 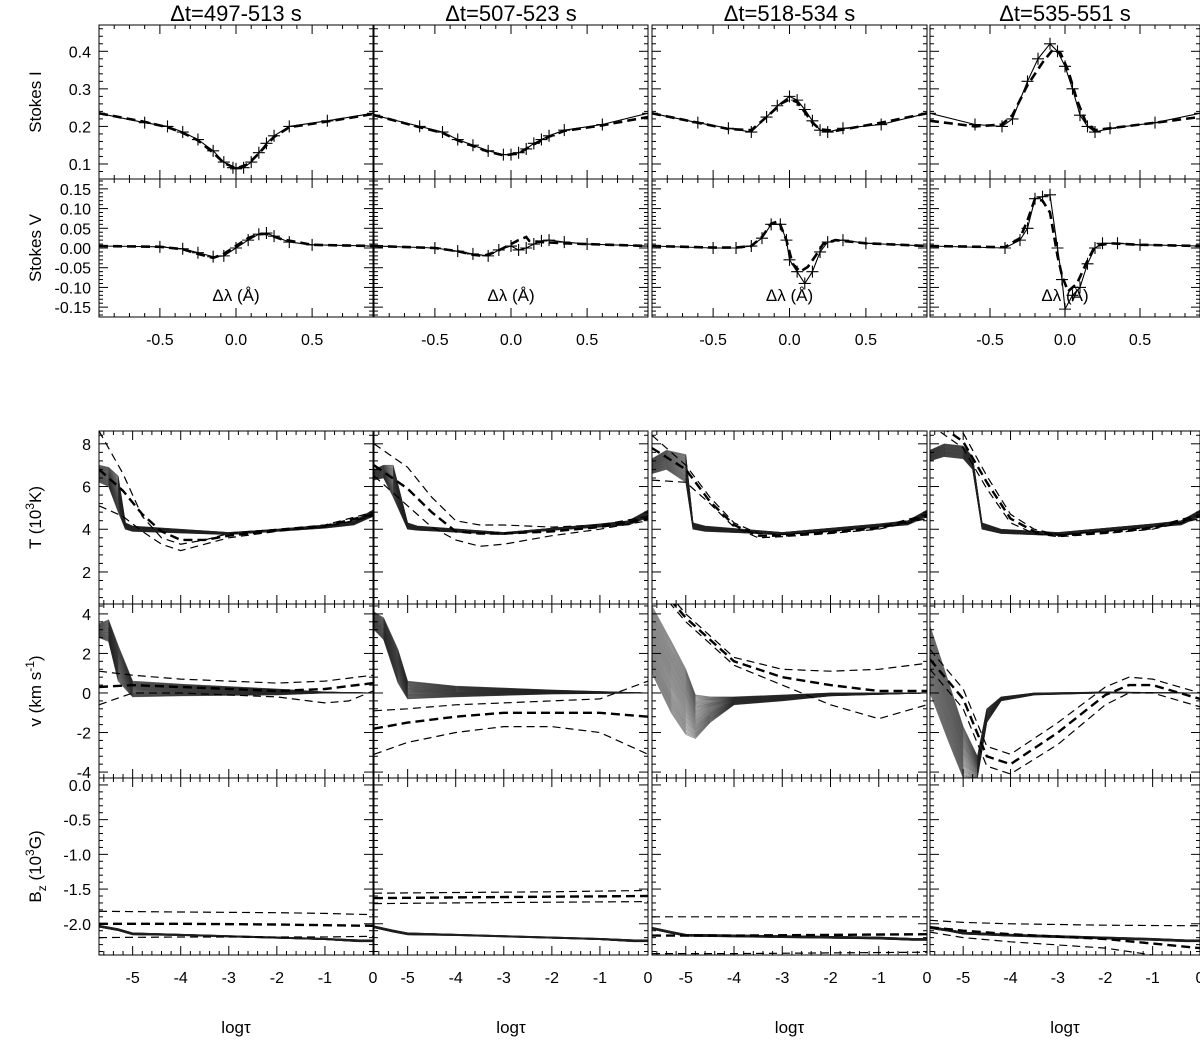 I want to click on y-tick-label: 8, so click(x=86, y=445).